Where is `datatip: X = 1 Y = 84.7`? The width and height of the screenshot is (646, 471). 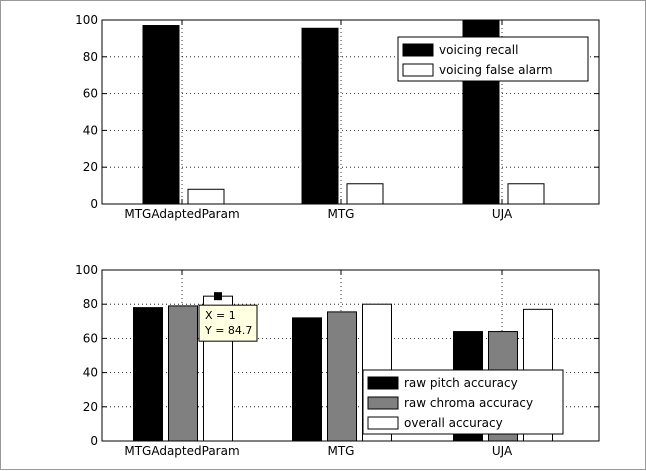 datatip: X = 1 Y = 84.7 is located at coordinates (228, 317).